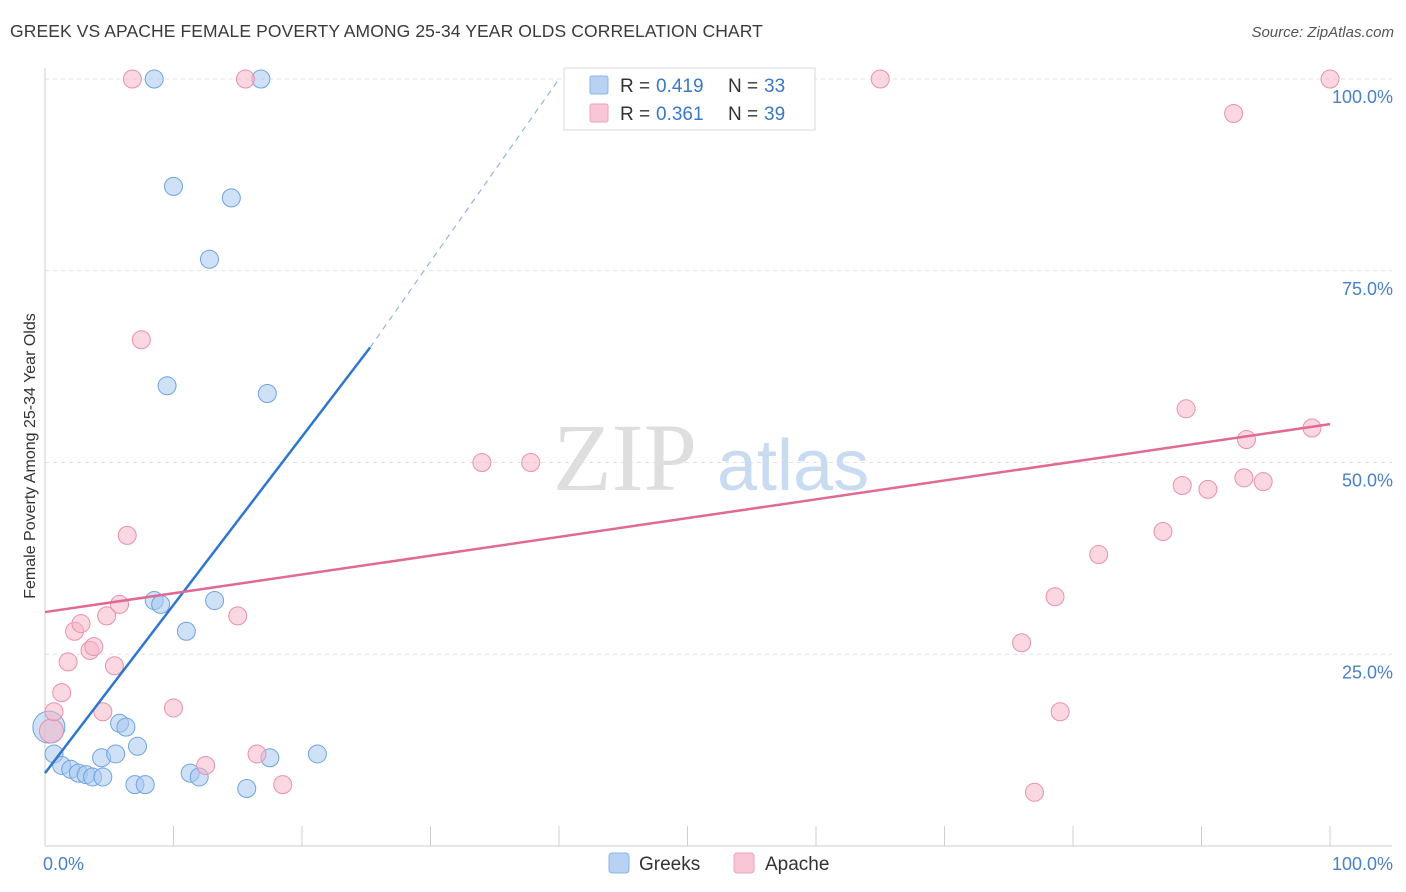 The height and width of the screenshot is (892, 1406). Describe the element at coordinates (793, 466) in the screenshot. I see `watermark-atlas: atlas` at that location.